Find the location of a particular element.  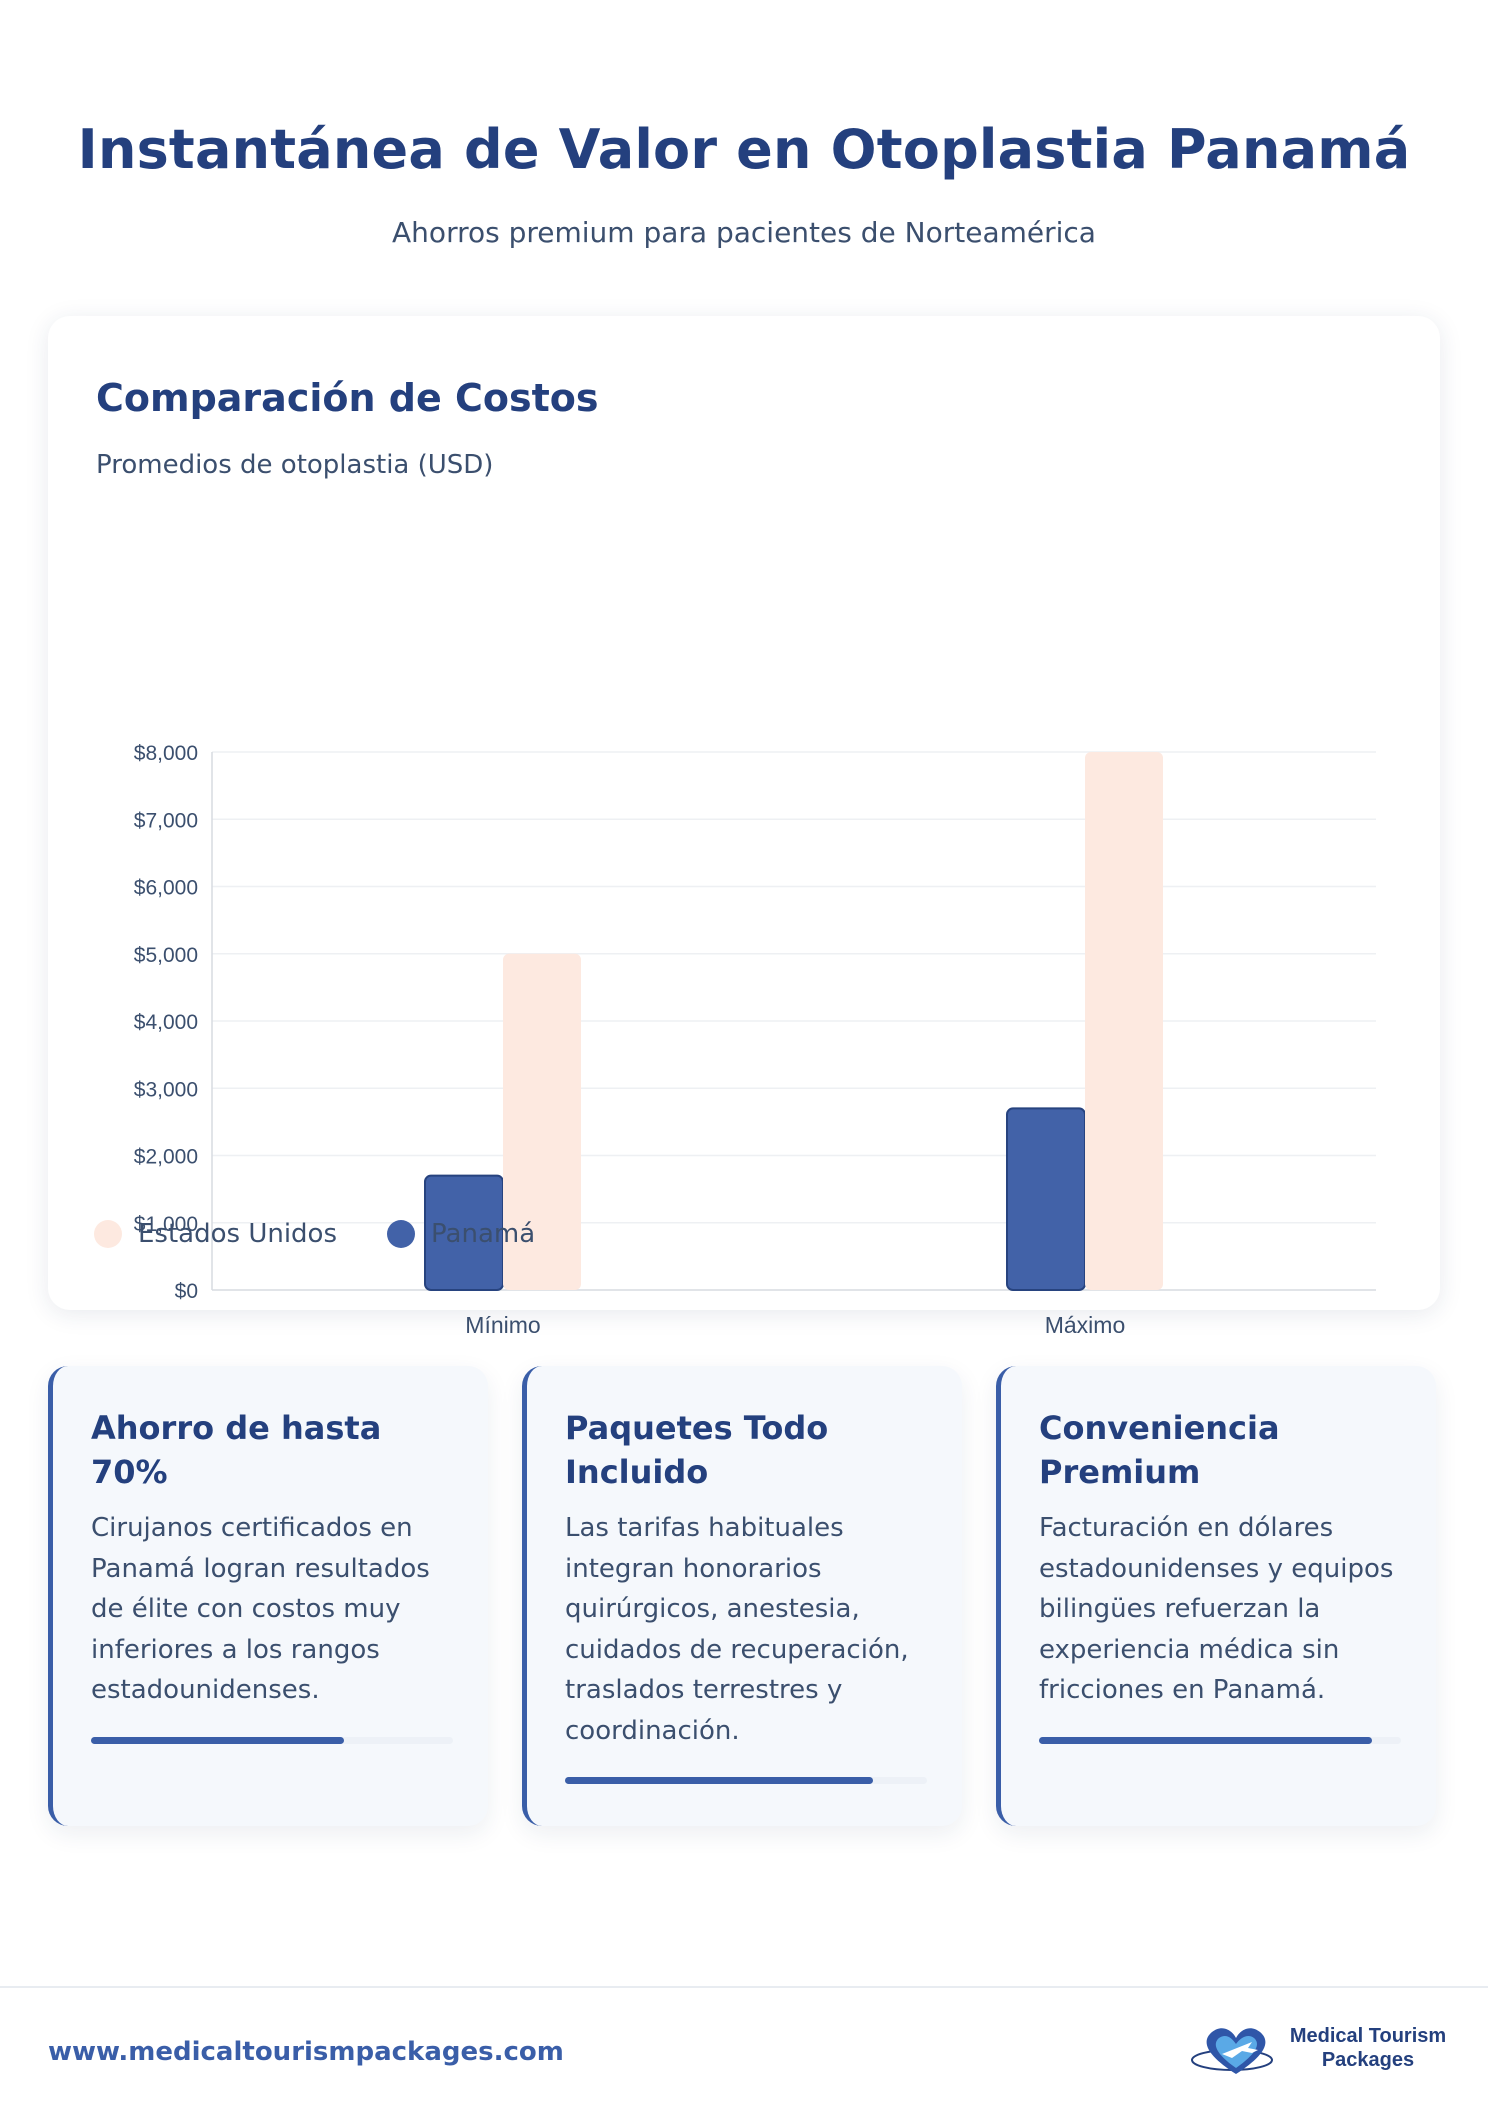

logo-text: Medical Tourism Packages is located at coordinates (1368, 2048).